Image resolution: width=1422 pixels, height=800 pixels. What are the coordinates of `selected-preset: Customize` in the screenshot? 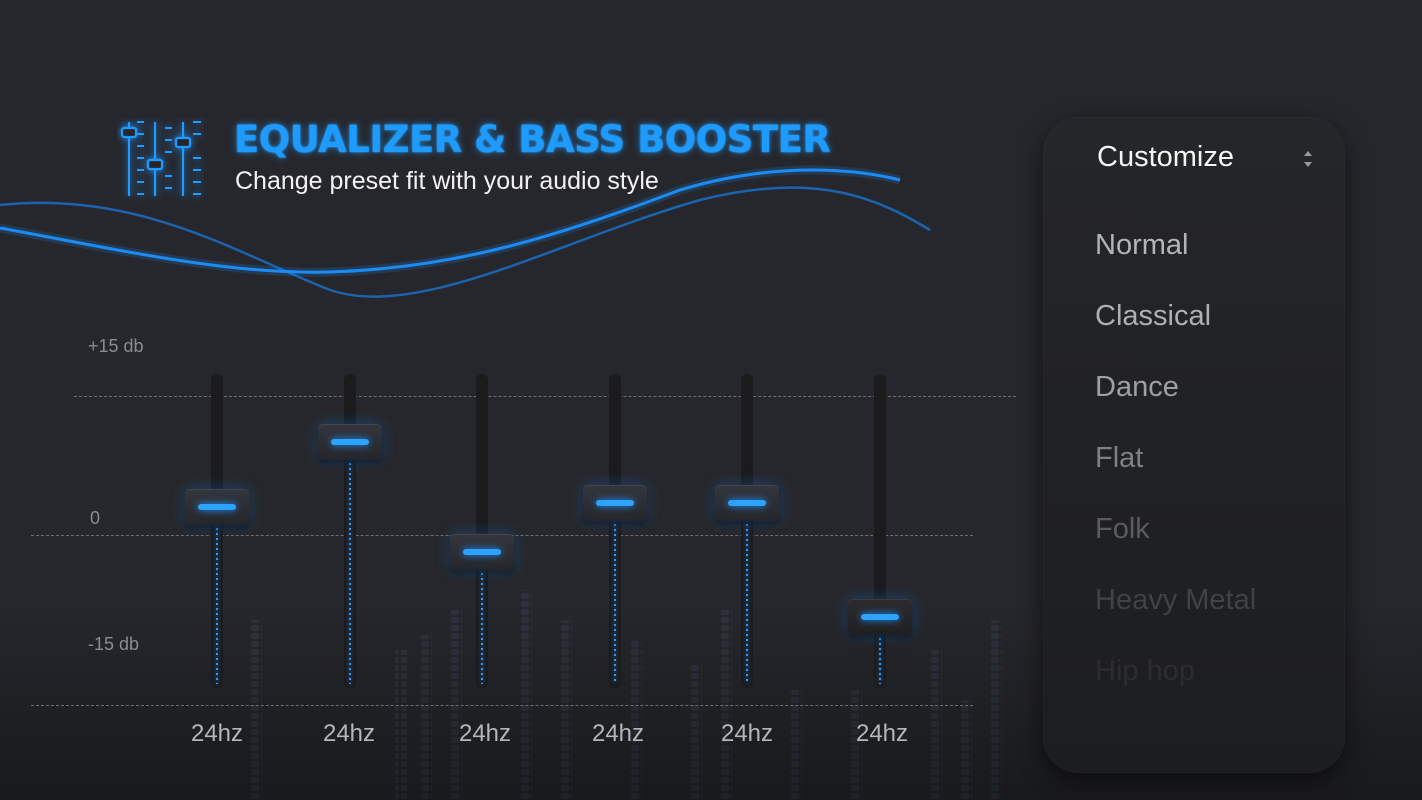 It's located at (1165, 157).